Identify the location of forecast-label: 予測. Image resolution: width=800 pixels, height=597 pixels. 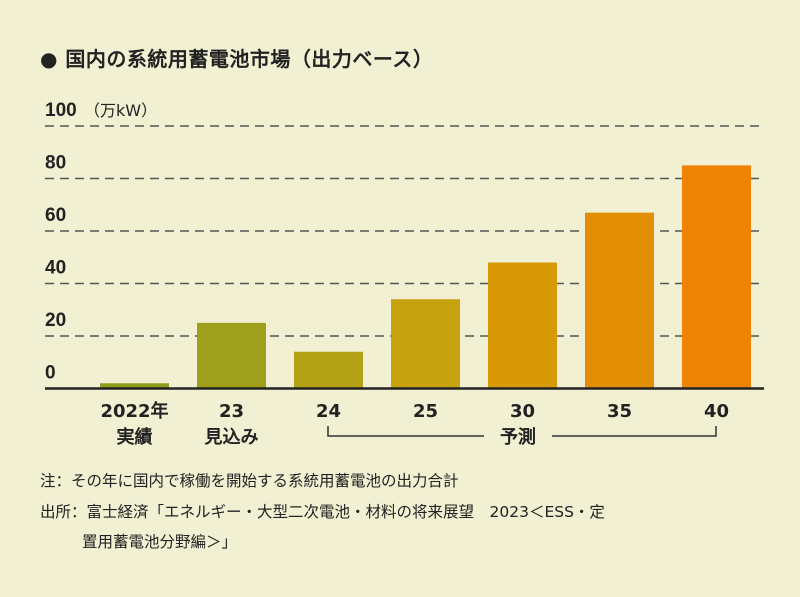
(518, 437).